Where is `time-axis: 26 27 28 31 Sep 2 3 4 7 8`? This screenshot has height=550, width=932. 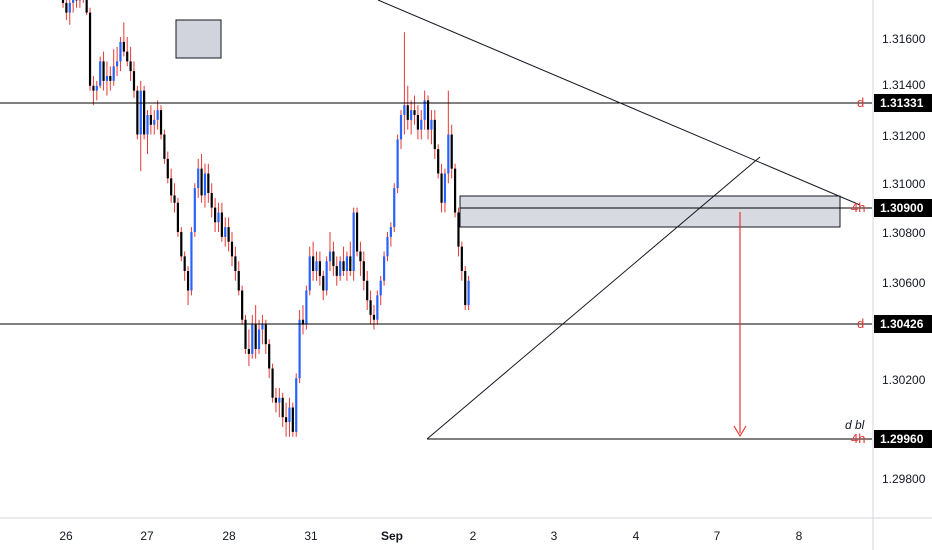
time-axis: 26 27 28 31 Sep 2 3 4 7 8 is located at coordinates (466, 530).